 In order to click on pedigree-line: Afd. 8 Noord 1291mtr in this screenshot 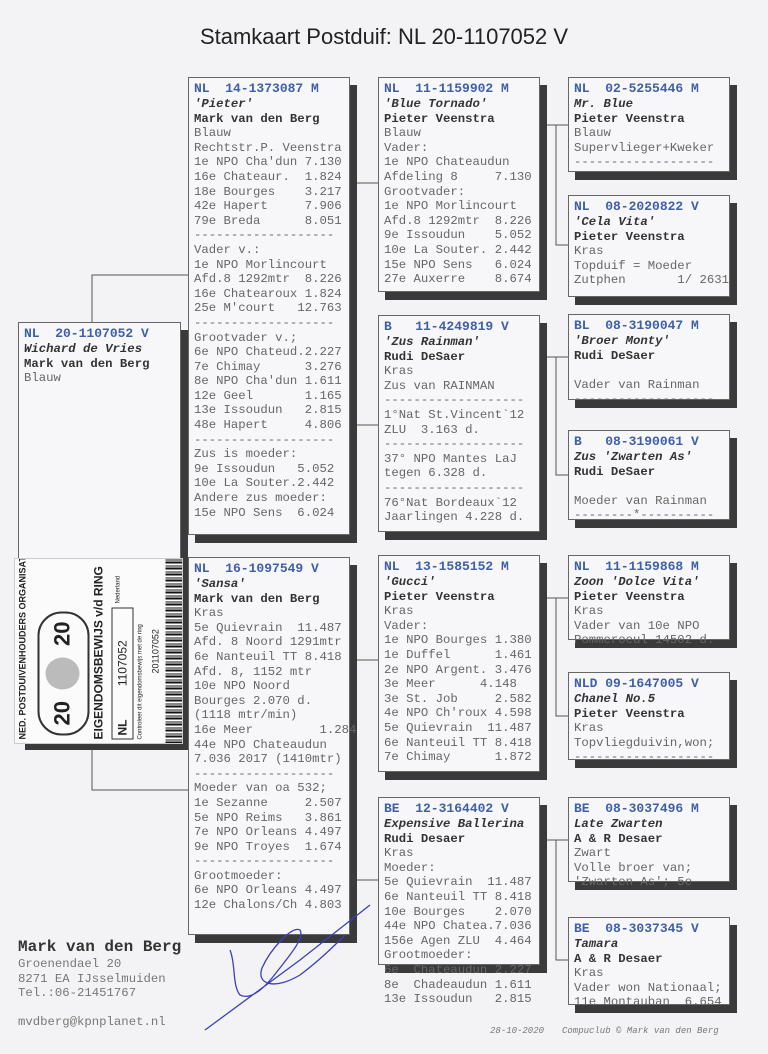, I will do `click(268, 642)`.